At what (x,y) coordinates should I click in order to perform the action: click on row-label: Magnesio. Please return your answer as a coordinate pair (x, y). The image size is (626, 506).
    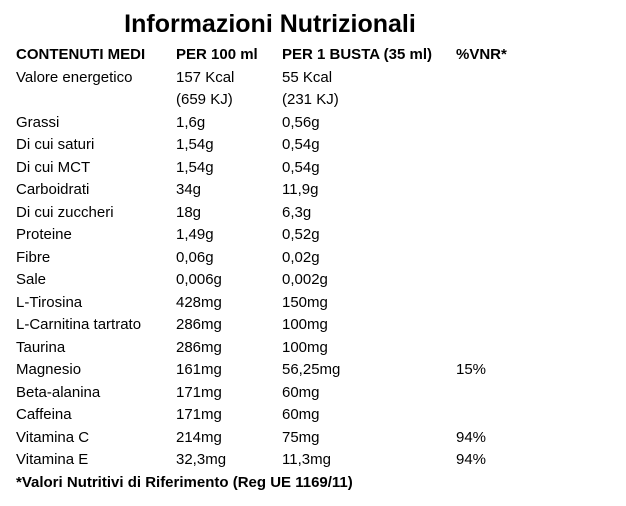
    Looking at the image, I should click on (49, 369).